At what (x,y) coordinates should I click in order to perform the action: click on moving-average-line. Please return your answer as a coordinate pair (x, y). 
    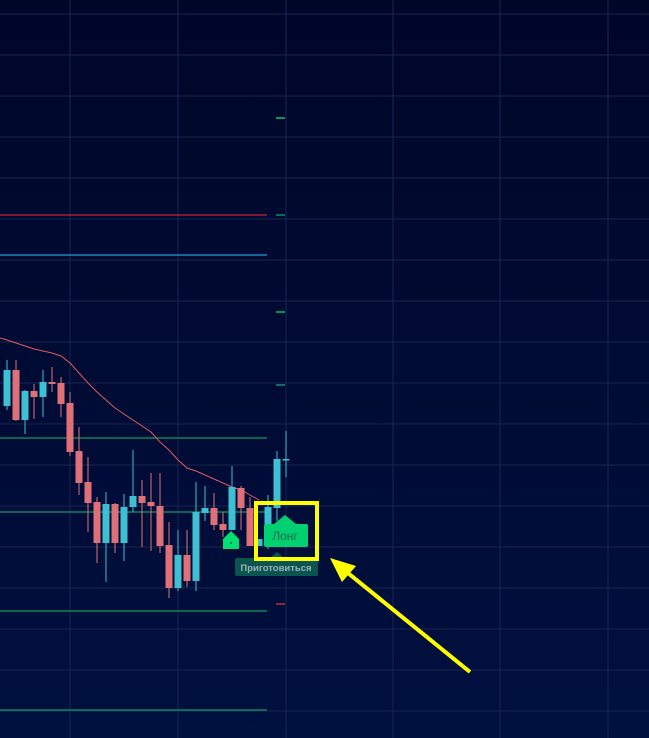
    Looking at the image, I should click on (130, 419).